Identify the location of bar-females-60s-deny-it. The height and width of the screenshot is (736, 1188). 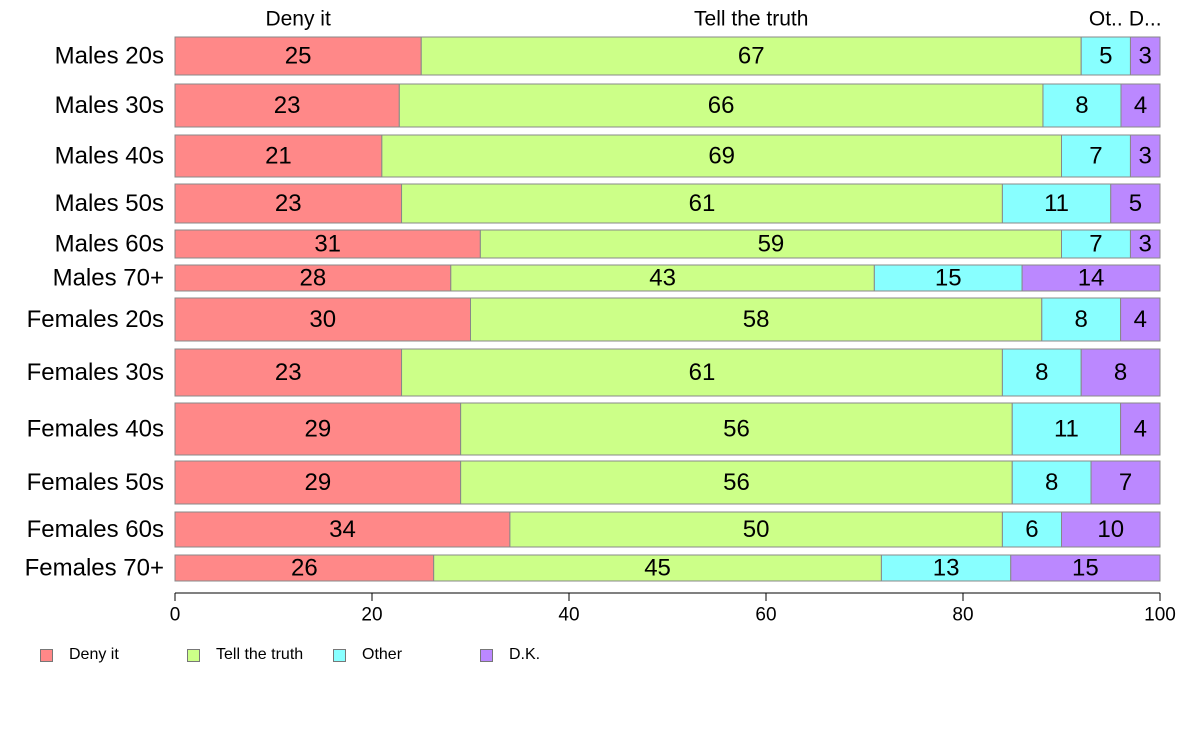
(342, 529).